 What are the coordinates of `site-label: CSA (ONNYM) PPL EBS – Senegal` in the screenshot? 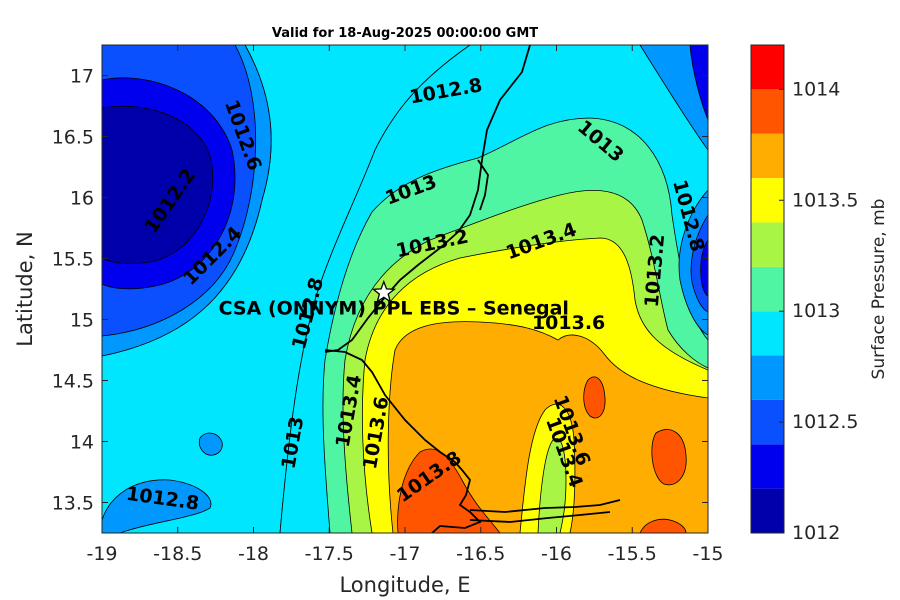 It's located at (394, 309).